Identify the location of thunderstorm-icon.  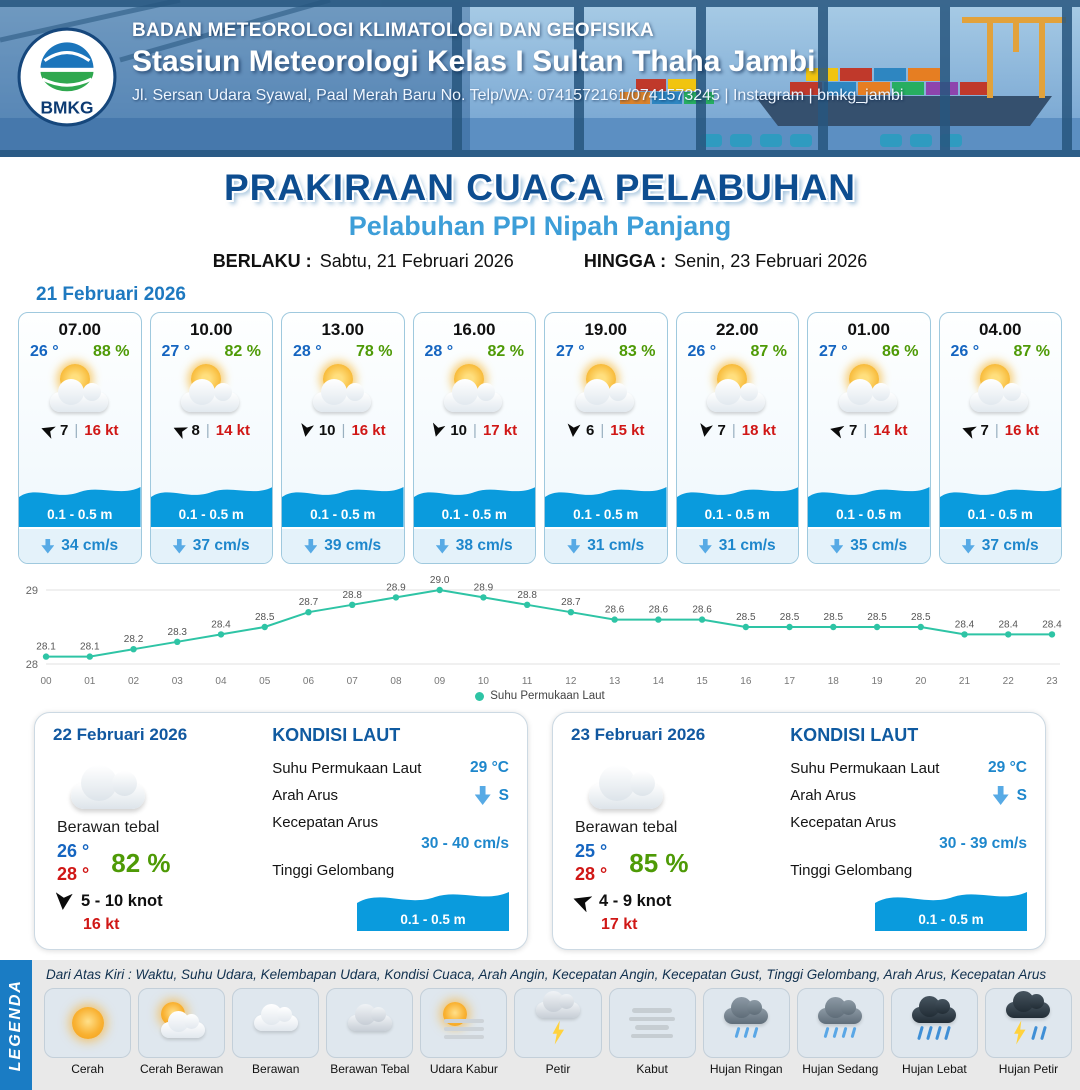
(1028, 1019).